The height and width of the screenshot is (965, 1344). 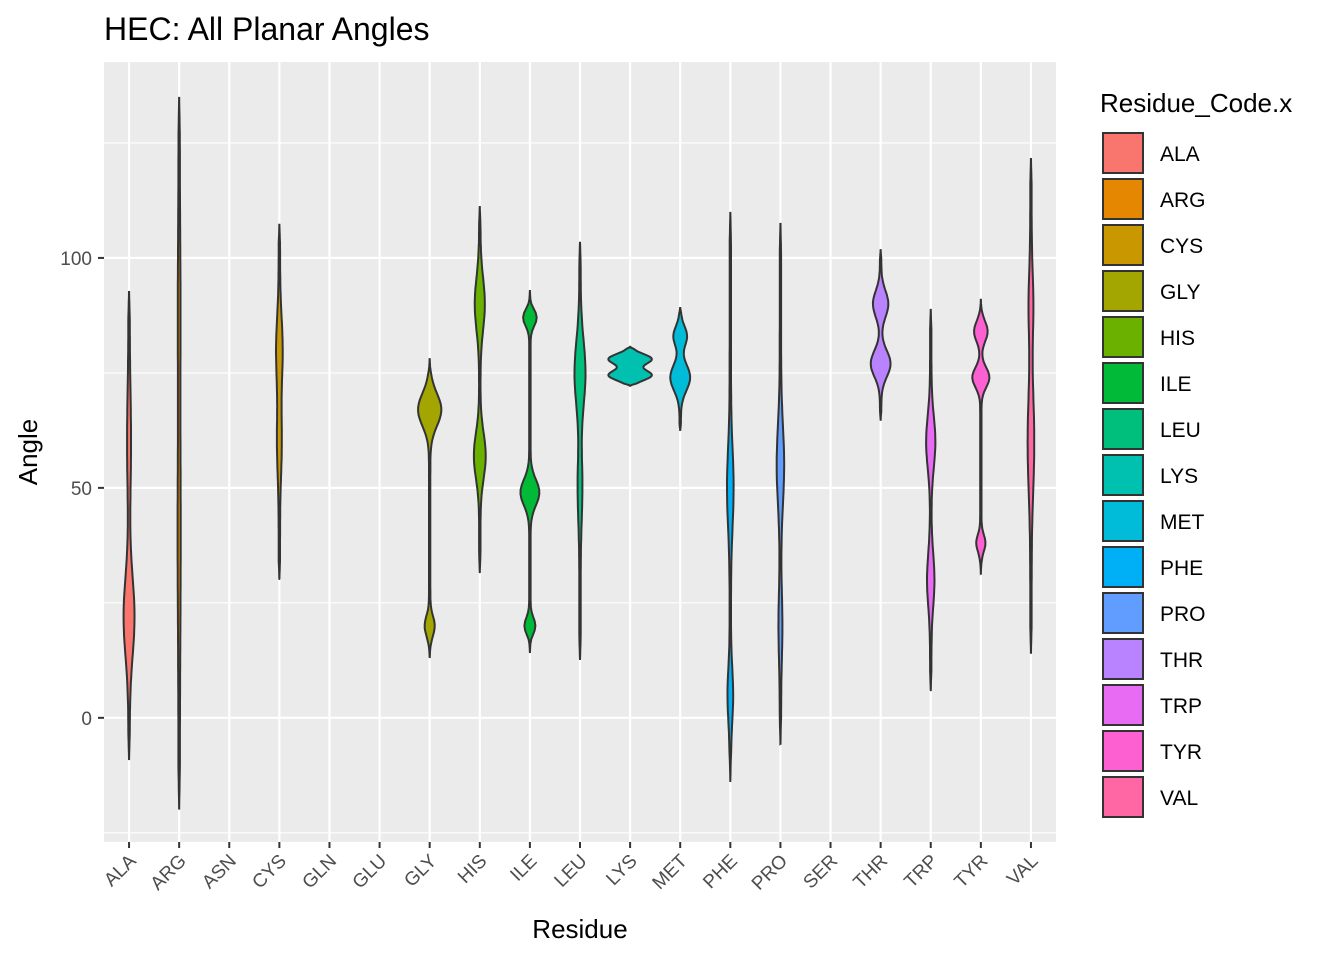 What do you see at coordinates (1180, 430) in the screenshot?
I see `legend-label: LEU` at bounding box center [1180, 430].